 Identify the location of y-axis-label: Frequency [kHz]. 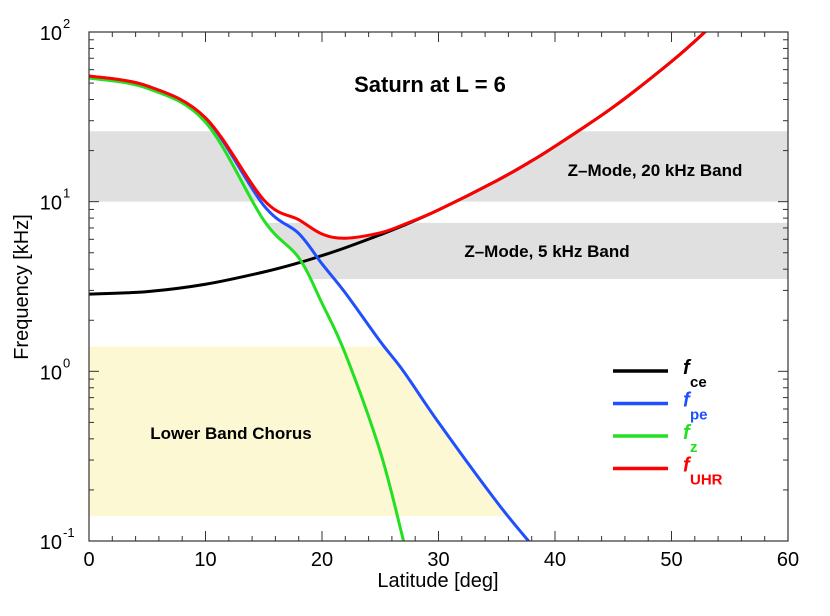
(22, 287).